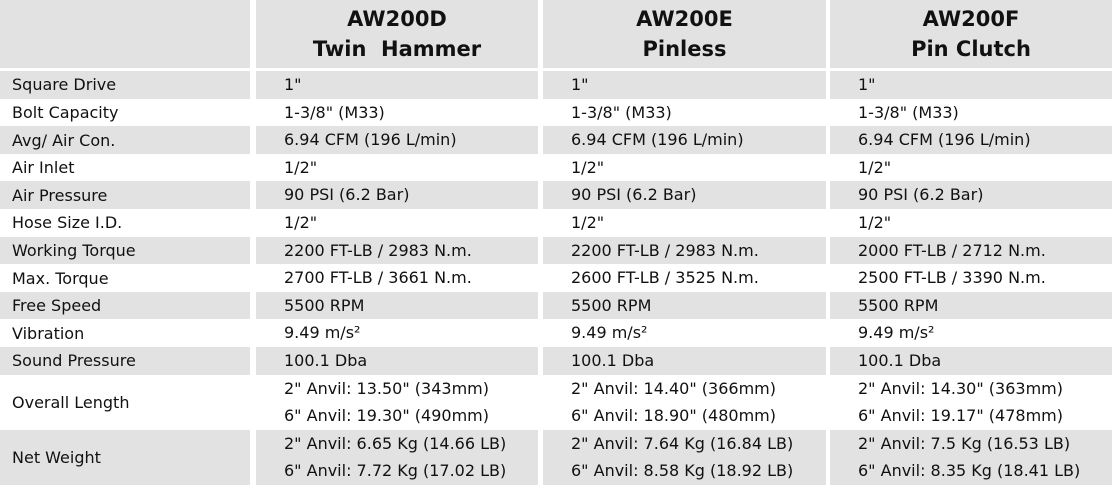  I want to click on cell-text: 2500 FT-LB / 3390 N.m., so click(952, 278).